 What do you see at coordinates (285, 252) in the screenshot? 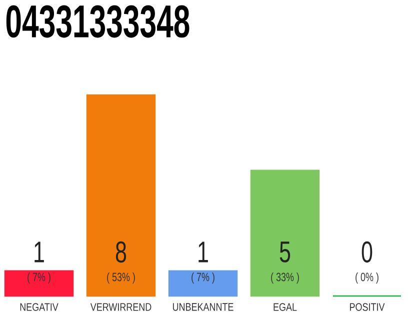
I see `data-label: 5` at bounding box center [285, 252].